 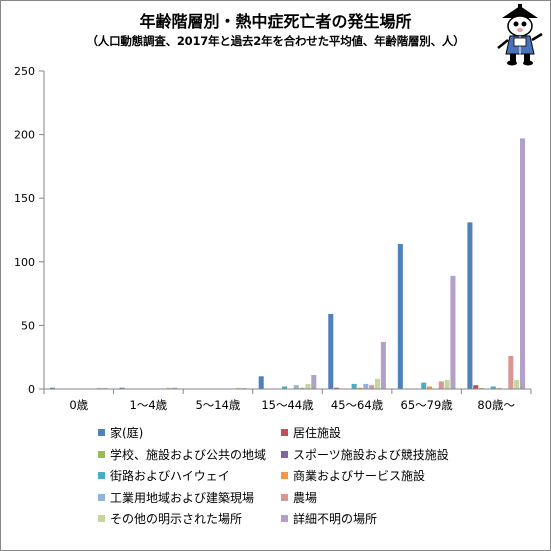 I want to click on y-tick-label: 50, so click(x=28, y=325).